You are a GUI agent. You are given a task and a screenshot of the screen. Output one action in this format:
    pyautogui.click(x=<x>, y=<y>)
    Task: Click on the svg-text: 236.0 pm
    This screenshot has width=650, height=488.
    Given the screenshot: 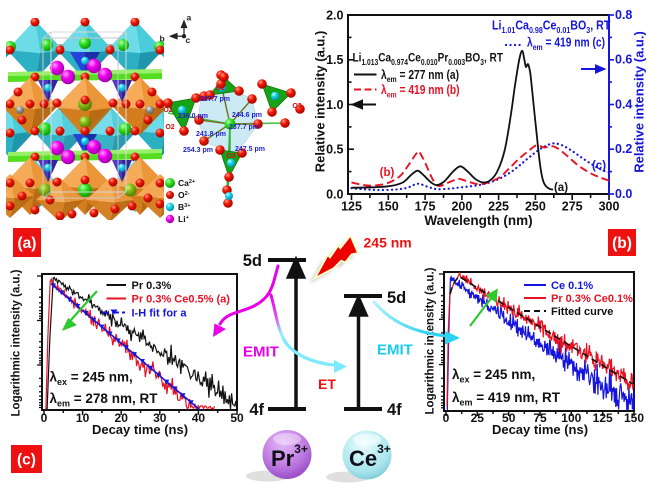 What is the action you would take?
    pyautogui.click(x=193, y=116)
    